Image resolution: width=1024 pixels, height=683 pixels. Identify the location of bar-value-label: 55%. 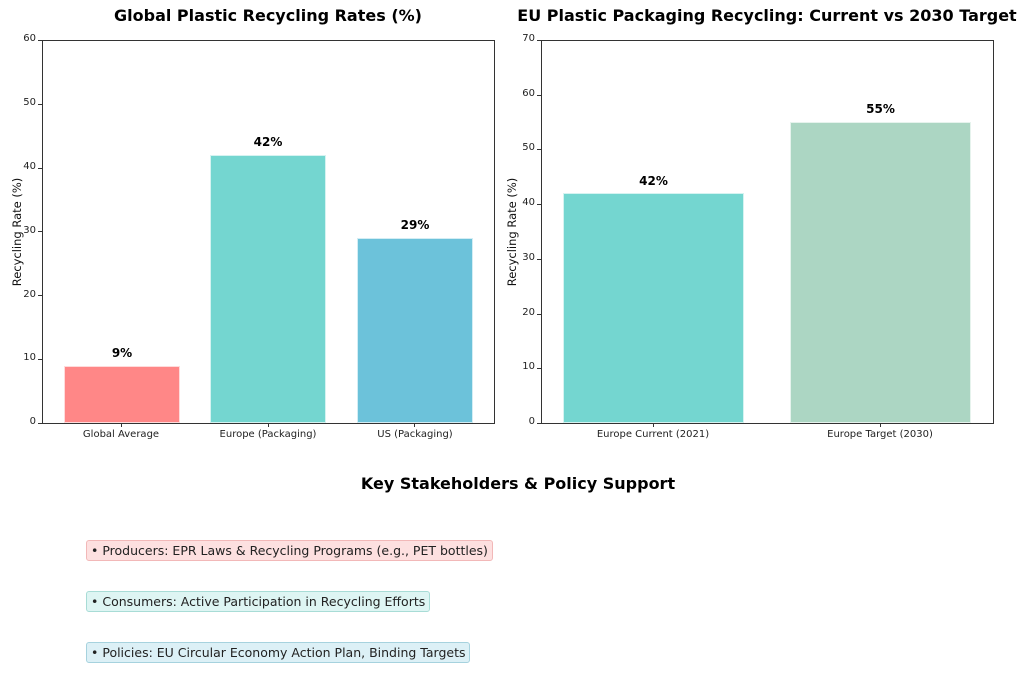
(880, 109).